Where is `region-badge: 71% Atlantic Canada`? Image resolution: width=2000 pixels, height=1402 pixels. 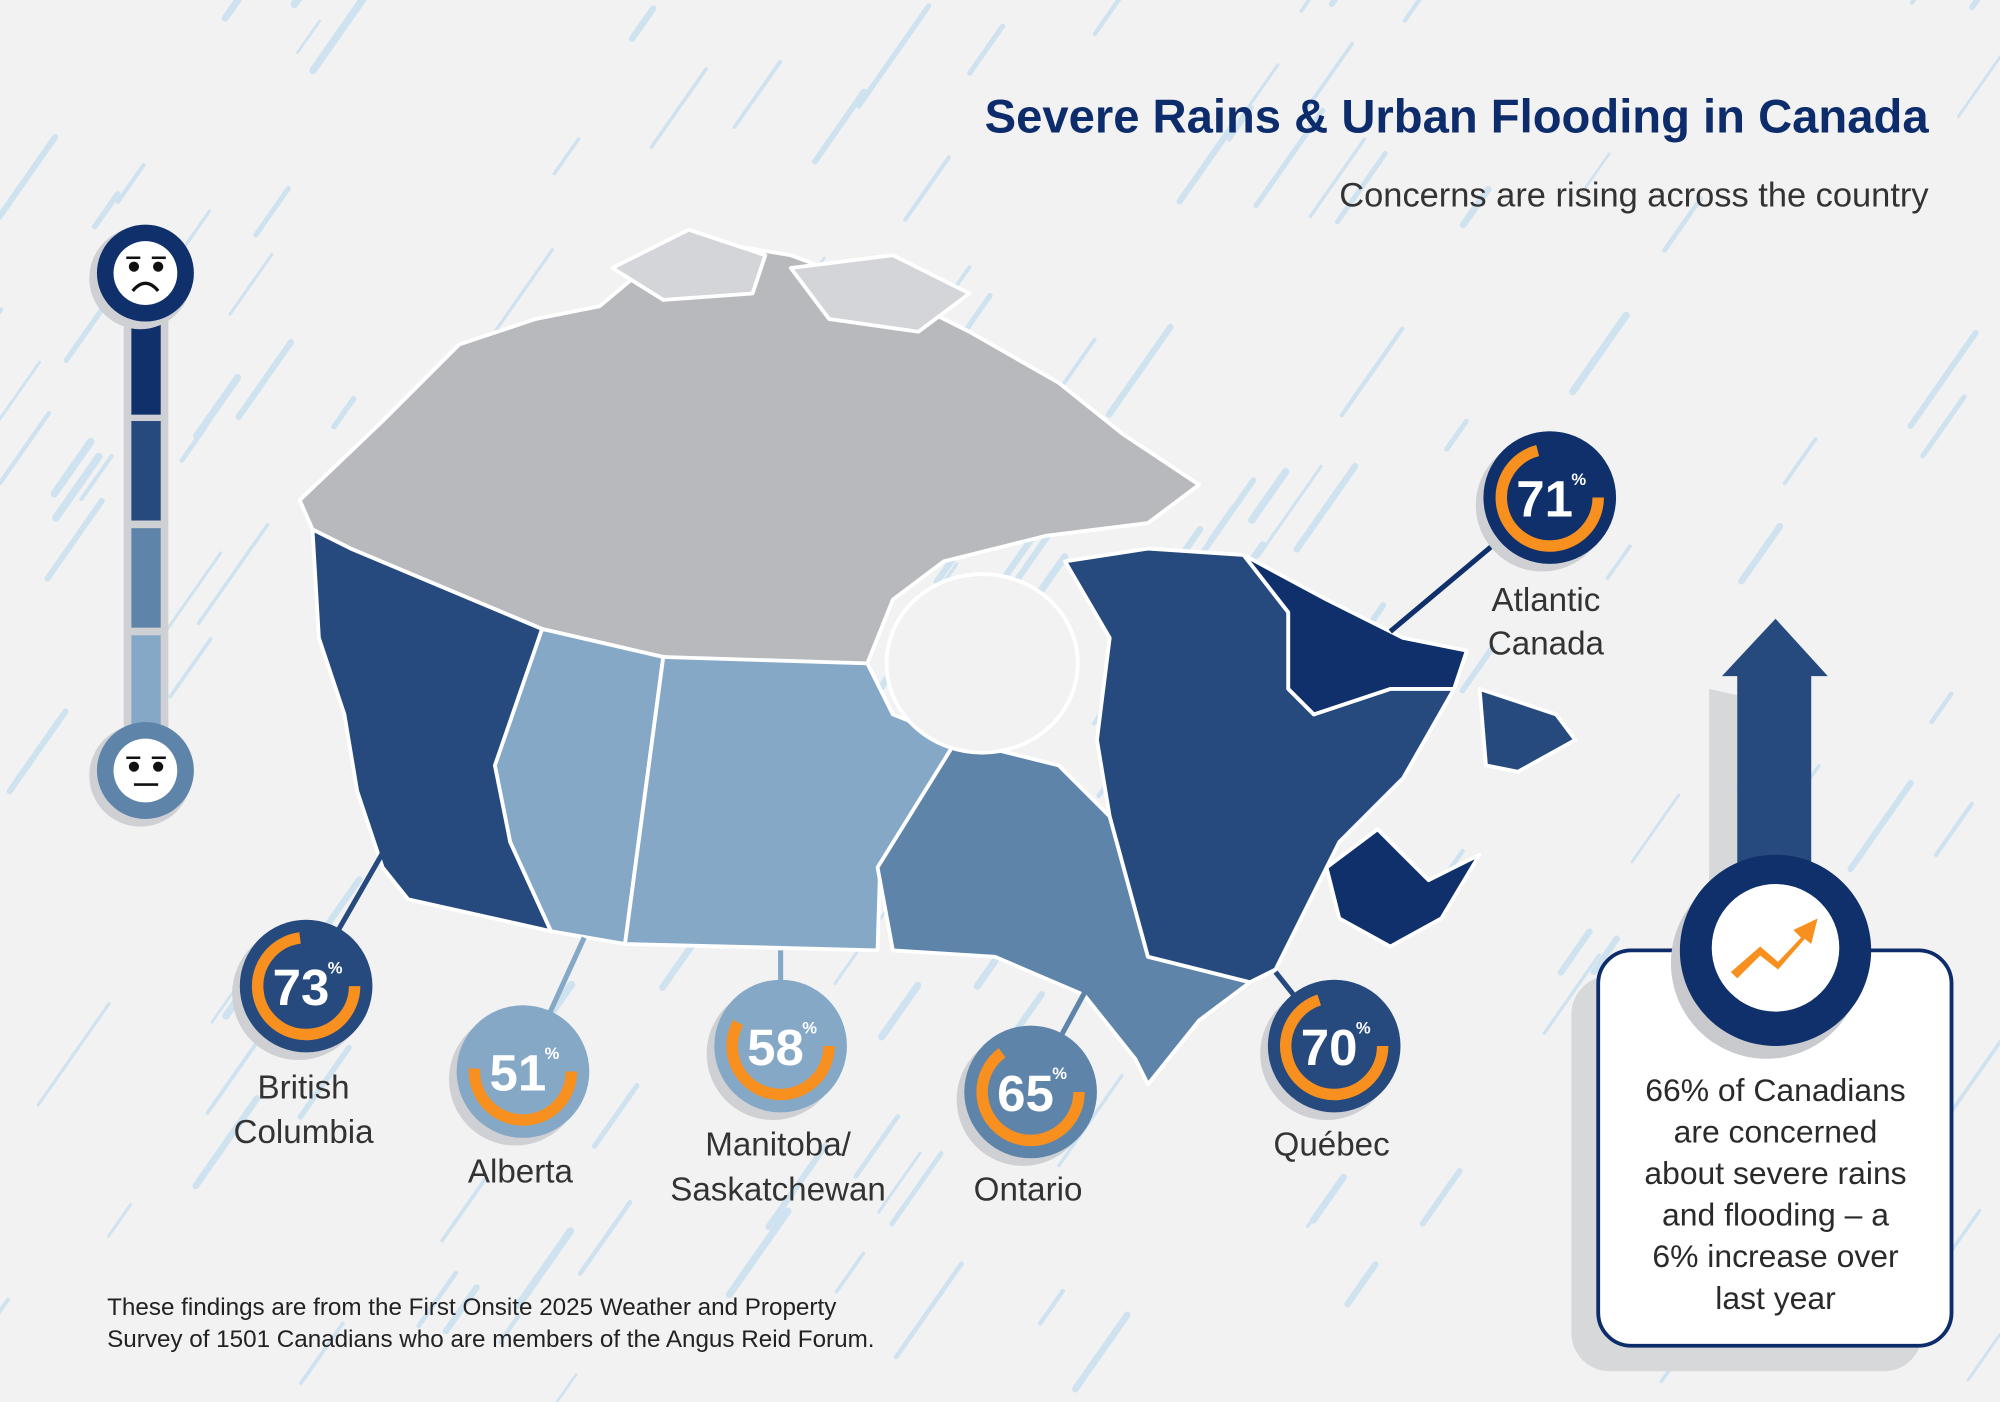
region-badge: 71% Atlantic Canada is located at coordinates (1502, 546).